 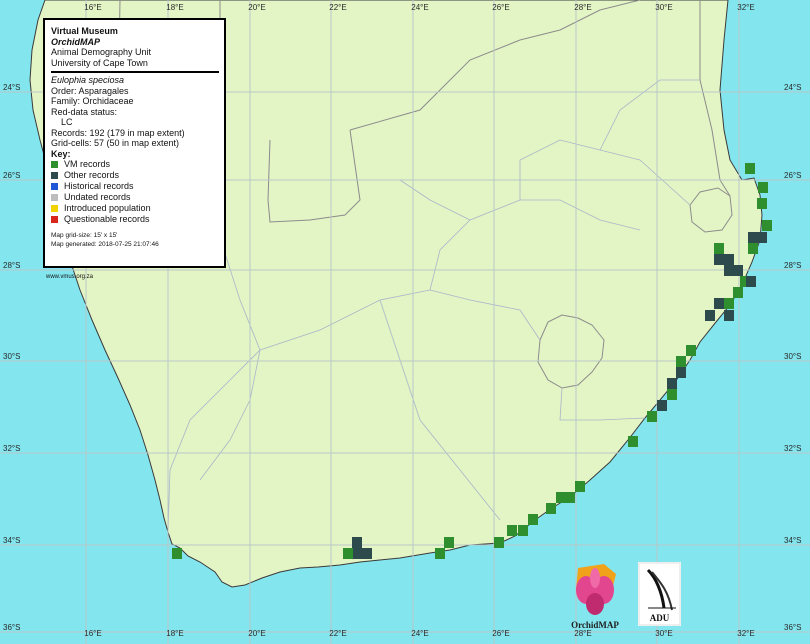 What do you see at coordinates (115, 143) in the screenshot?
I see `legend-gridcells: Grid-cells: 57 (50 in map extent)` at bounding box center [115, 143].